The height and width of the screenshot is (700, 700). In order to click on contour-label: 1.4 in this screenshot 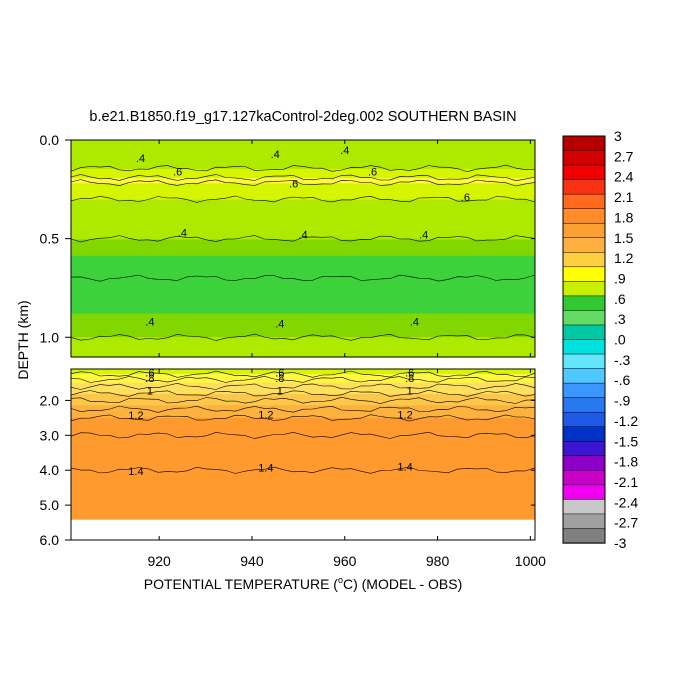, I will do `click(404, 468)`.